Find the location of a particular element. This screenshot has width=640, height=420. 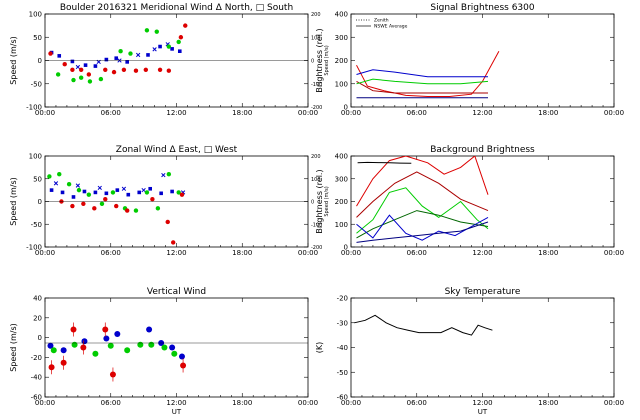

meridional-xtick-label: 00:00 is located at coordinates (45, 113).